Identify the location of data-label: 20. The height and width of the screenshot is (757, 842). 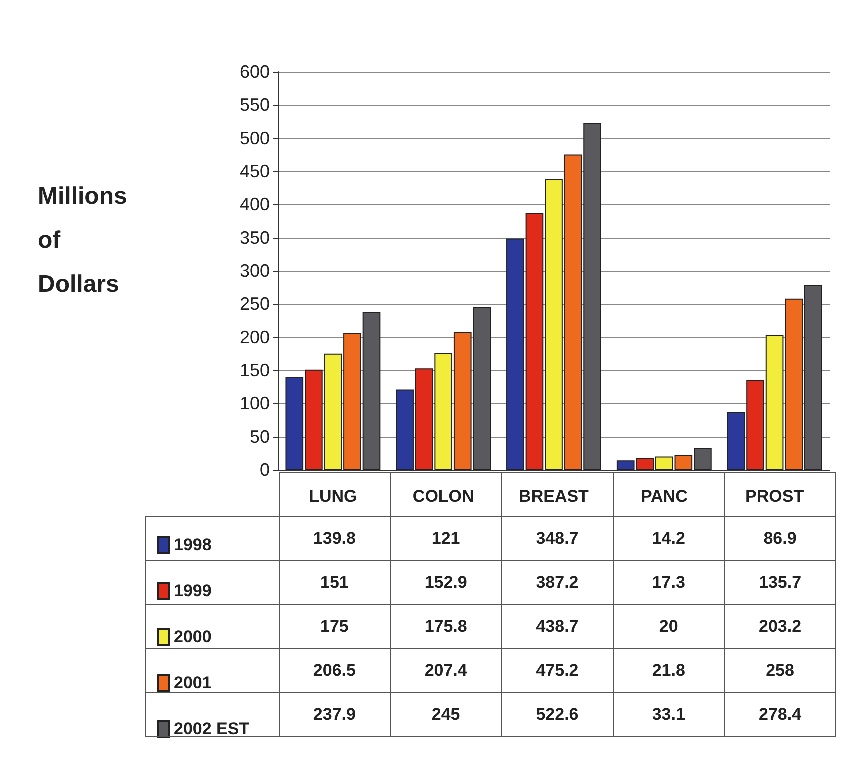
(669, 626).